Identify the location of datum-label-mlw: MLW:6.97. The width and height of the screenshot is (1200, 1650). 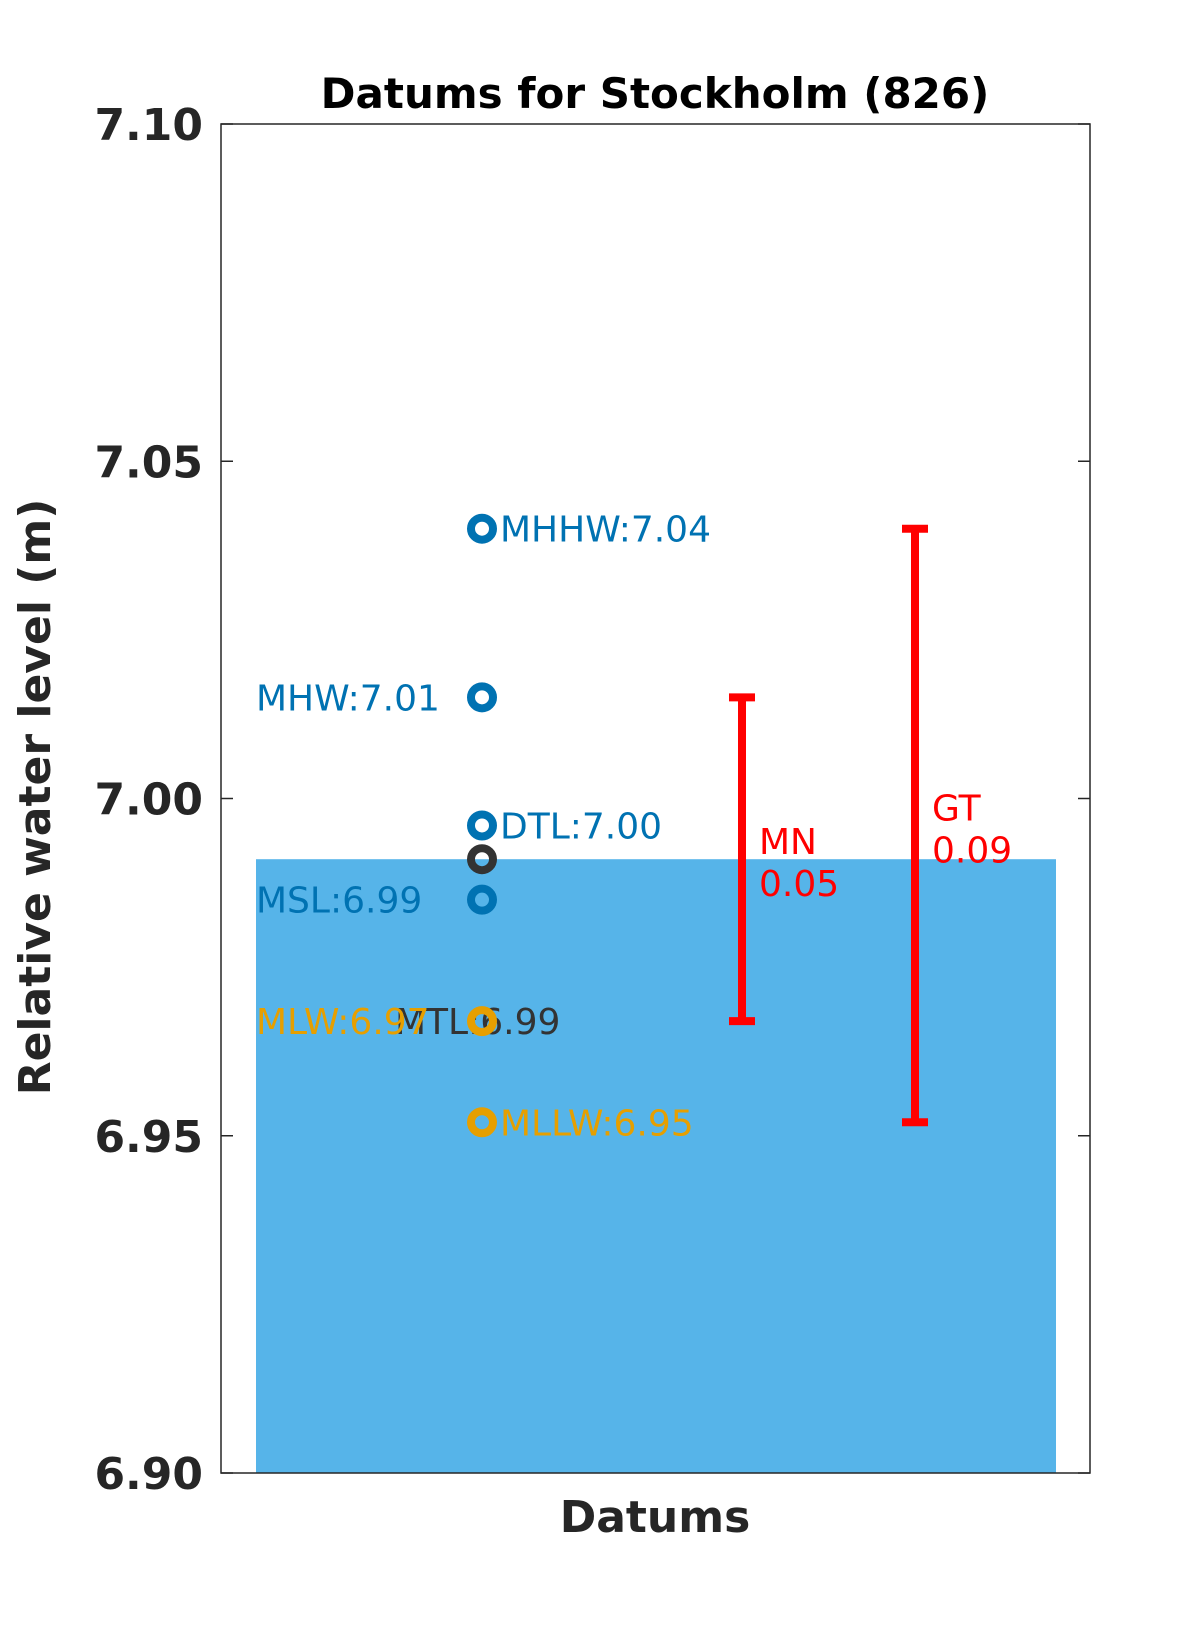
(343, 1022).